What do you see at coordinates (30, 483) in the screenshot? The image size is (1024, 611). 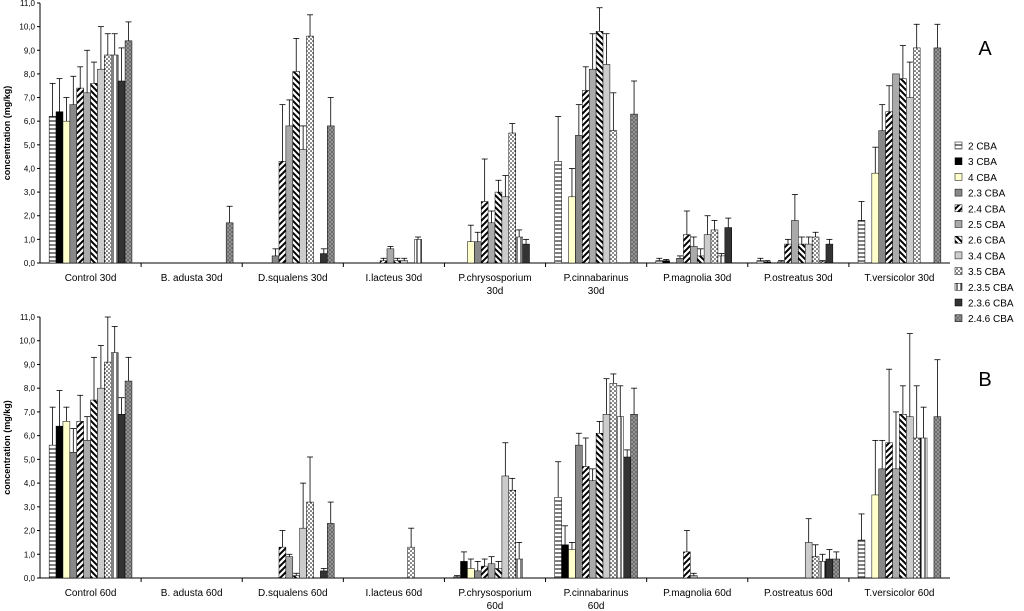 I see `y-tick-label: 4,0` at bounding box center [30, 483].